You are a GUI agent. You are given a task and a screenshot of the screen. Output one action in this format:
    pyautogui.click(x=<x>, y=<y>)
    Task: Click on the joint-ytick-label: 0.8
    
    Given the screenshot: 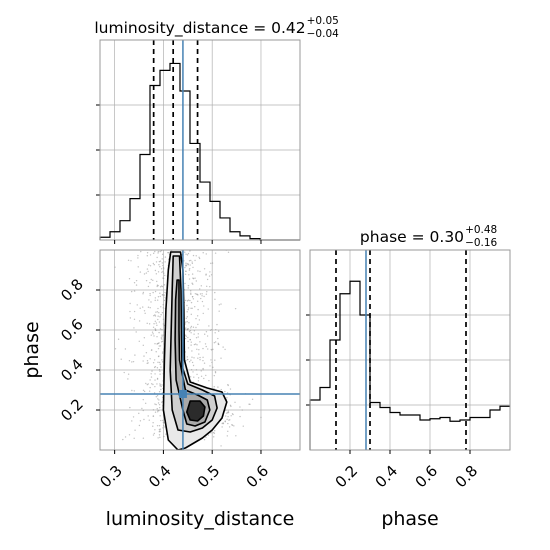 What is the action you would take?
    pyautogui.click(x=72, y=290)
    